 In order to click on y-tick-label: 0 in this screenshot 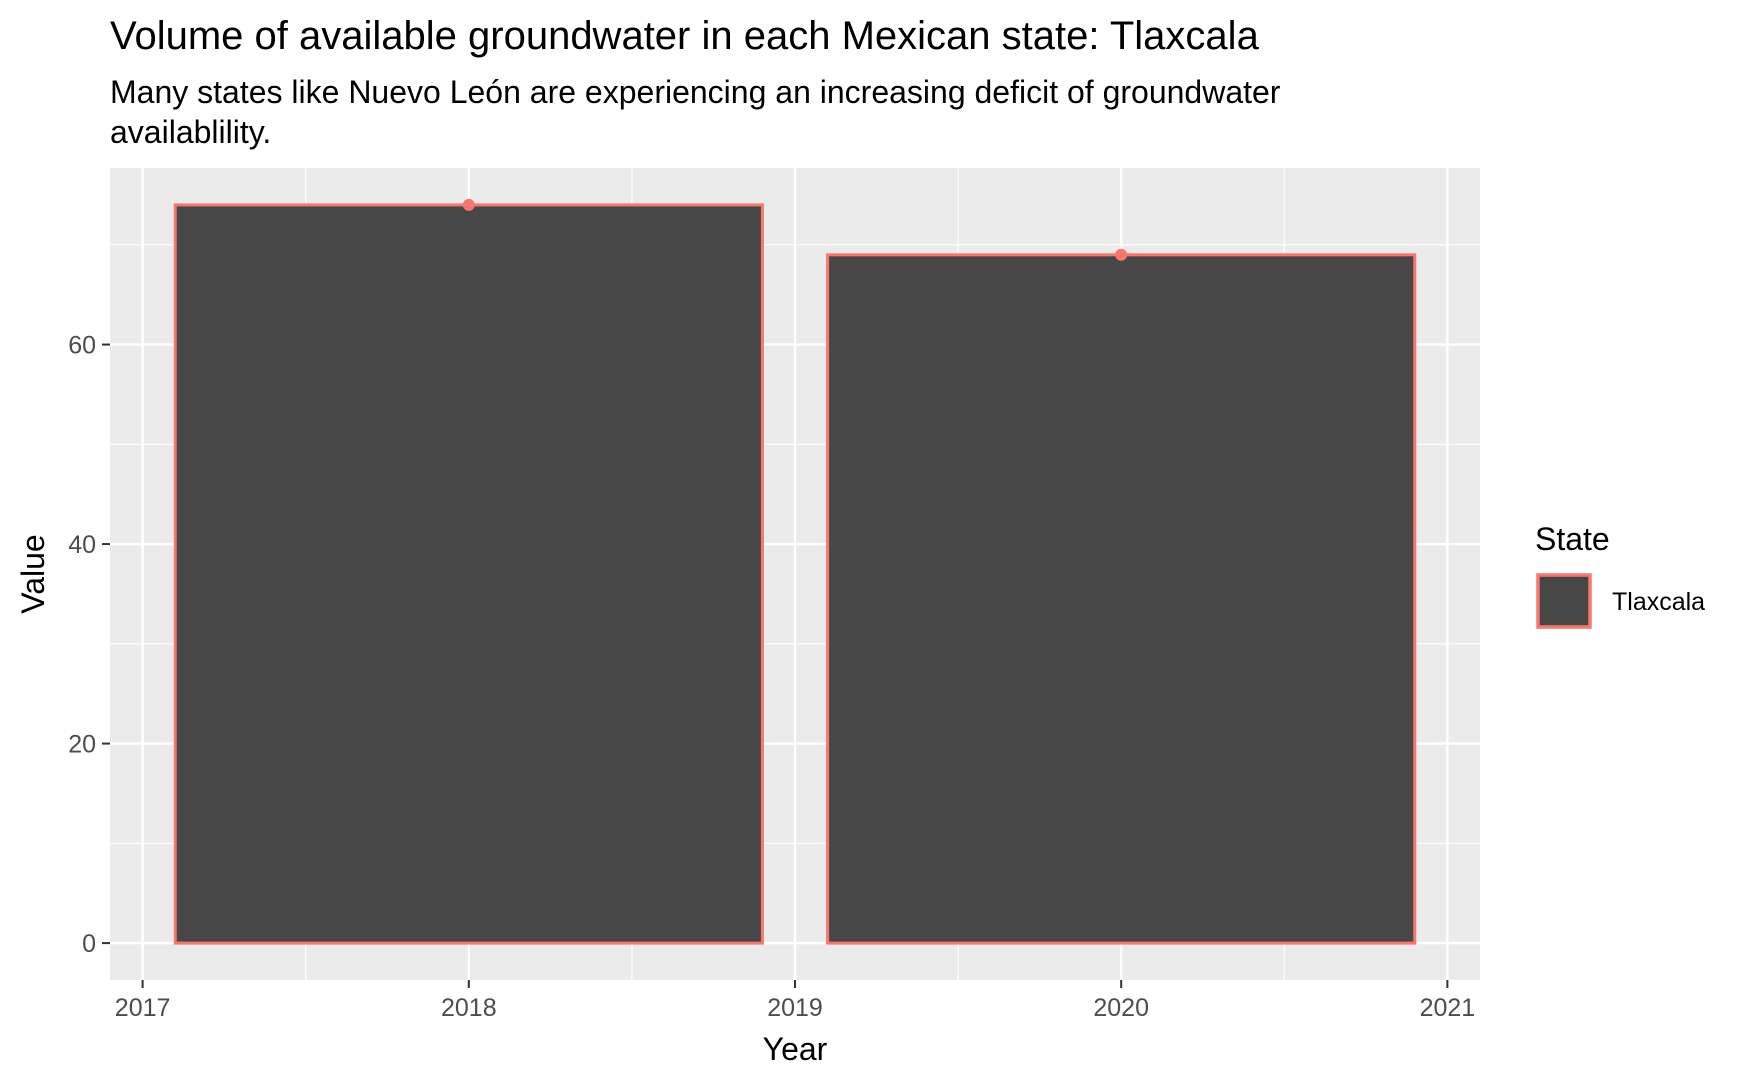, I will do `click(89, 944)`.